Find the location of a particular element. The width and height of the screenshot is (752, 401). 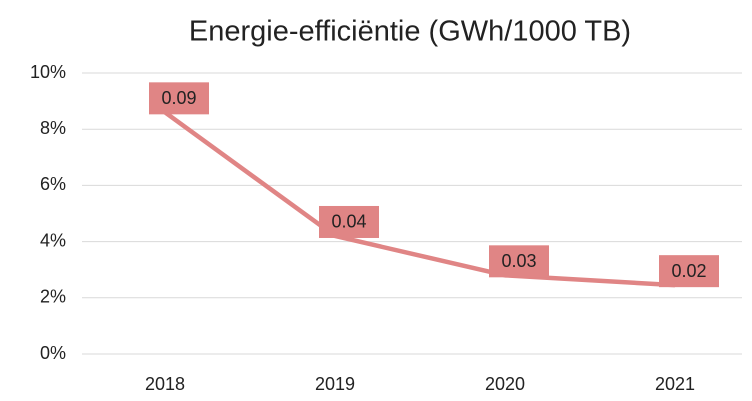

data-label: 0.09 is located at coordinates (178, 98).